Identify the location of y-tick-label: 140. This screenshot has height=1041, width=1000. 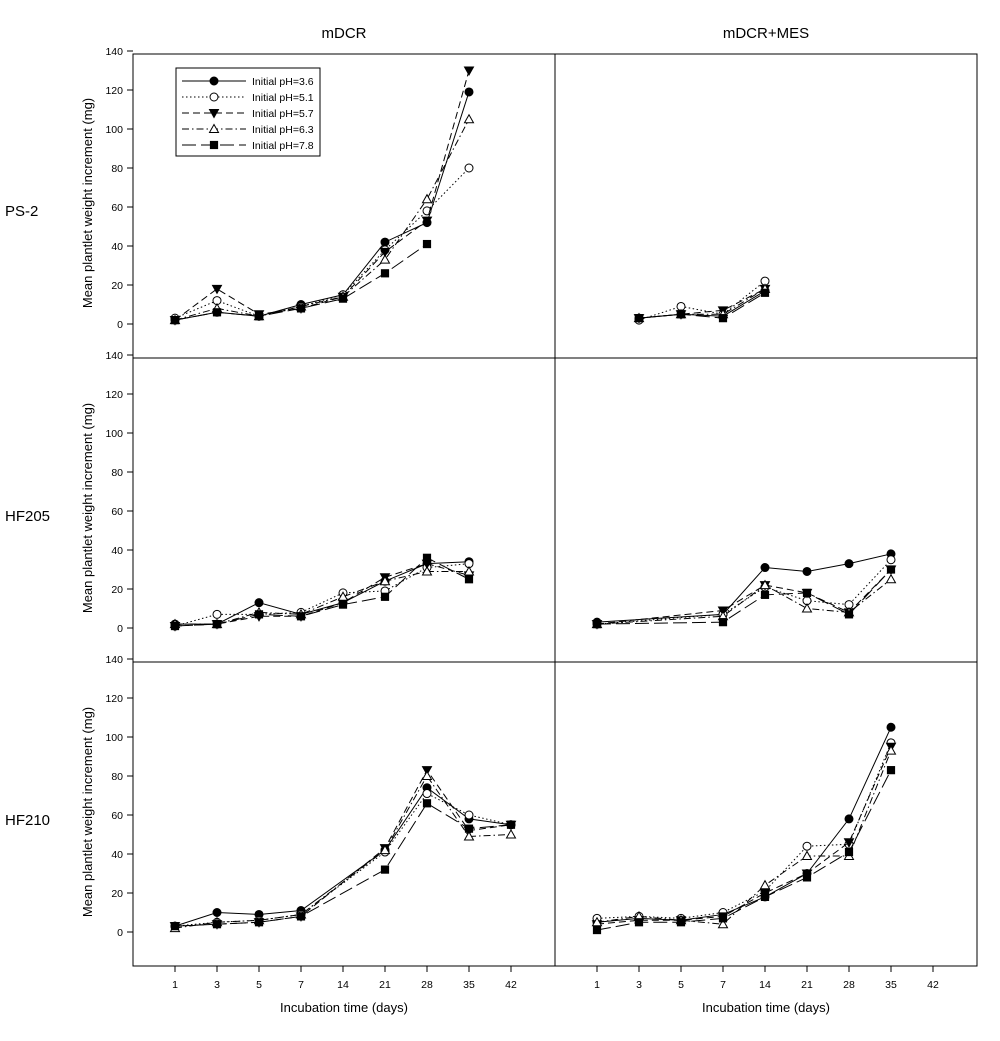
(114, 356).